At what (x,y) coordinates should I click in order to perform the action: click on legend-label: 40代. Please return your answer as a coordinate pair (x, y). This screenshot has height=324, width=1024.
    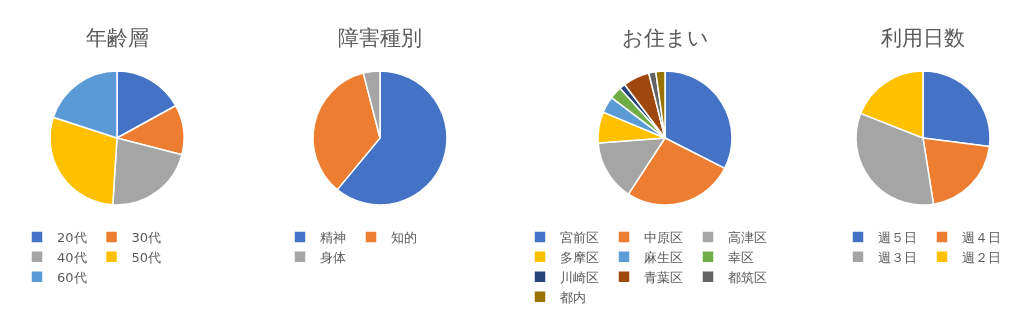
    Looking at the image, I should click on (72, 257).